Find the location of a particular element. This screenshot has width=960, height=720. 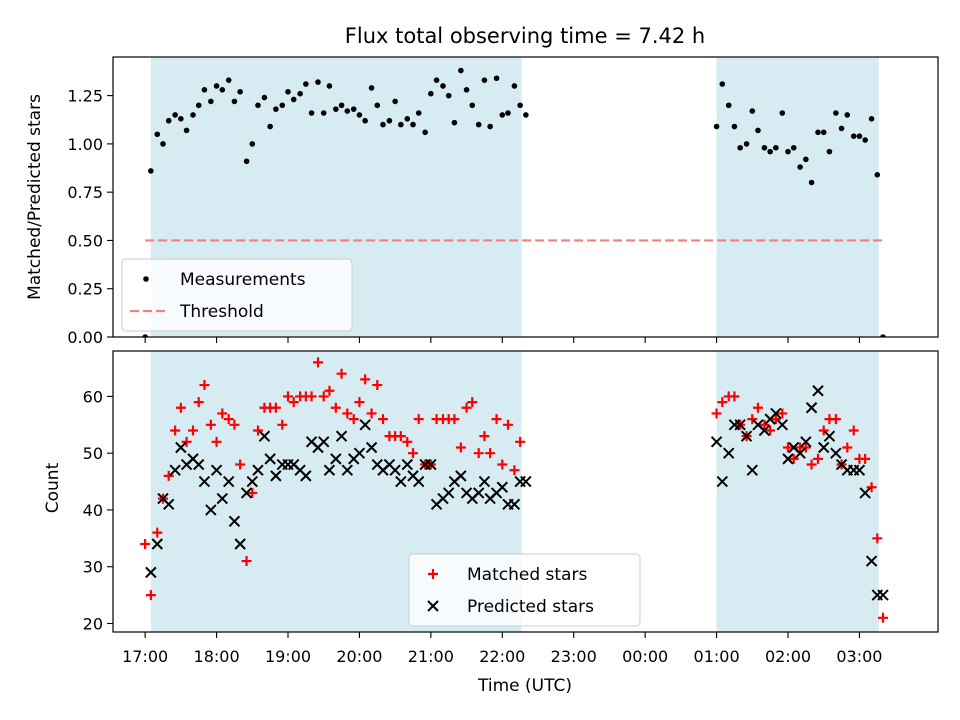

bottom-ytick-label: 30 is located at coordinates (93, 567).